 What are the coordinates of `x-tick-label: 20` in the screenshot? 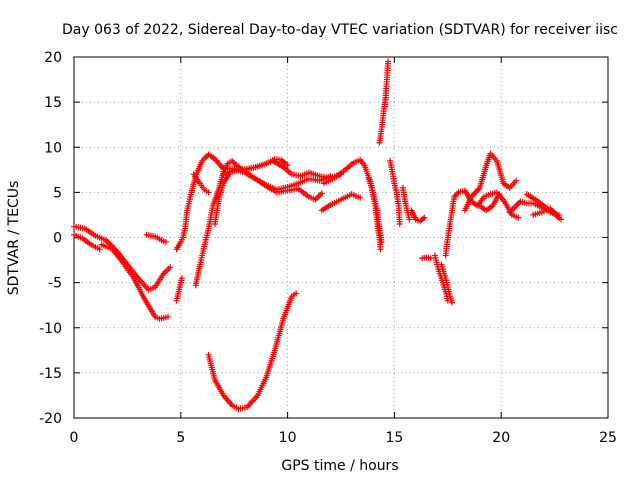 It's located at (501, 438).